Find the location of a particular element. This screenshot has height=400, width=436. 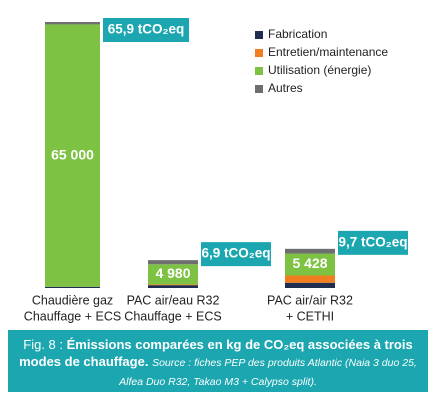

x-tick-label: + CETHI is located at coordinates (310, 316).